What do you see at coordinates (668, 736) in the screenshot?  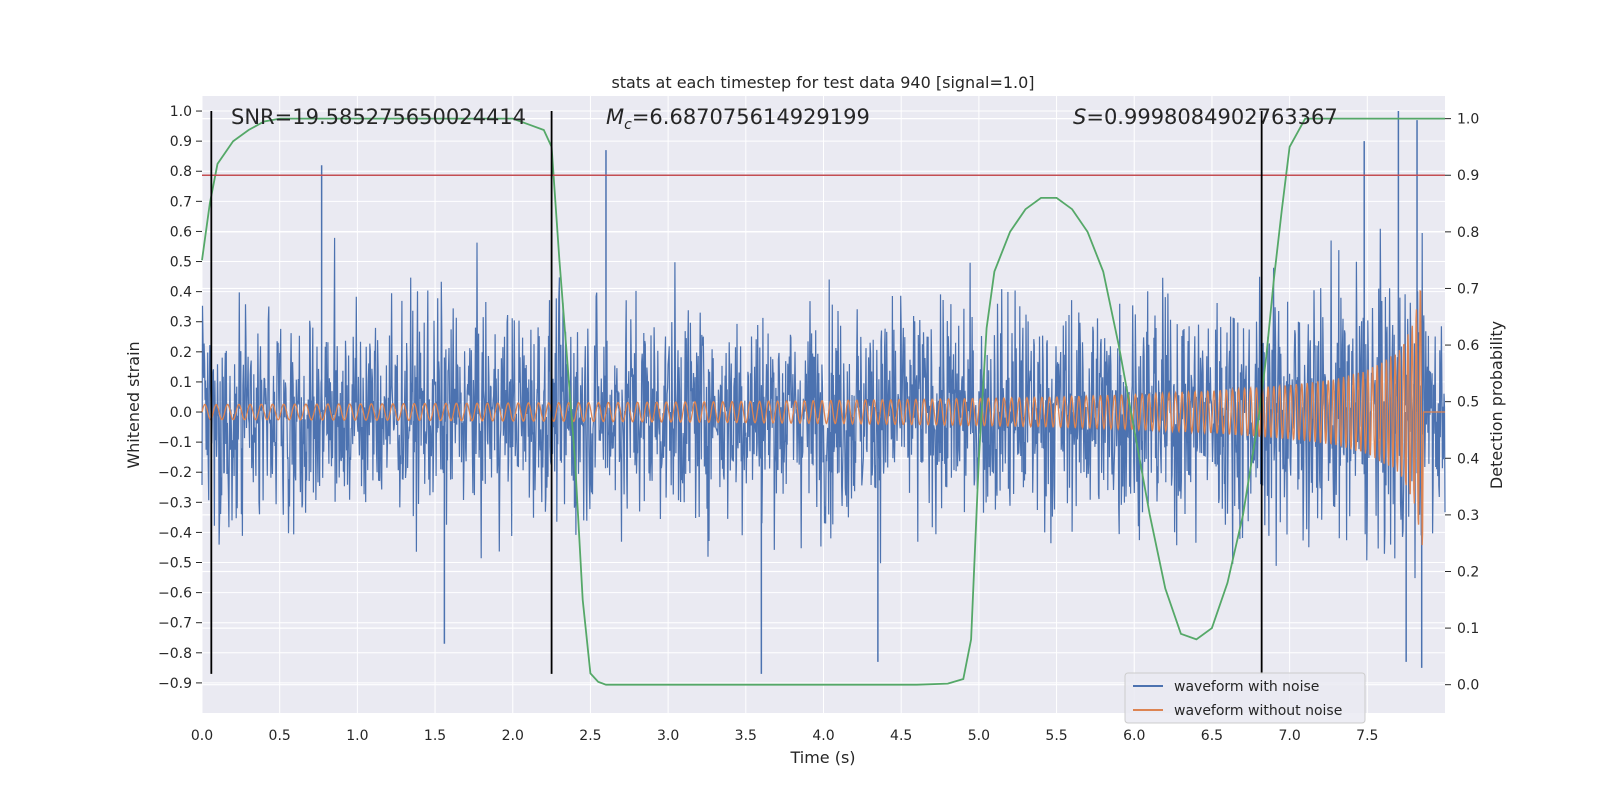 I see `x-tick-label: 3.0` at bounding box center [668, 736].